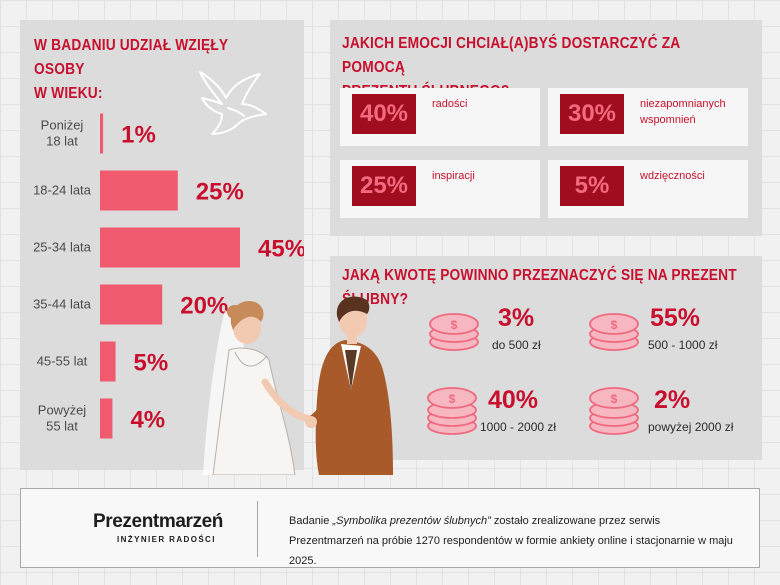 Image resolution: width=780 pixels, height=585 pixels. What do you see at coordinates (675, 318) in the screenshot?
I see `amount-value: 55%` at bounding box center [675, 318].